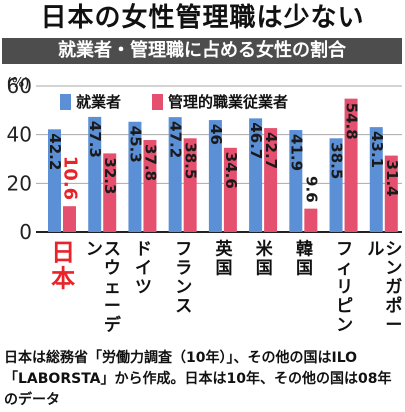 Image resolution: width=405 pixels, height=412 pixels. Describe the element at coordinates (55, 151) in the screenshot. I see `data-label: 42.2` at that location.